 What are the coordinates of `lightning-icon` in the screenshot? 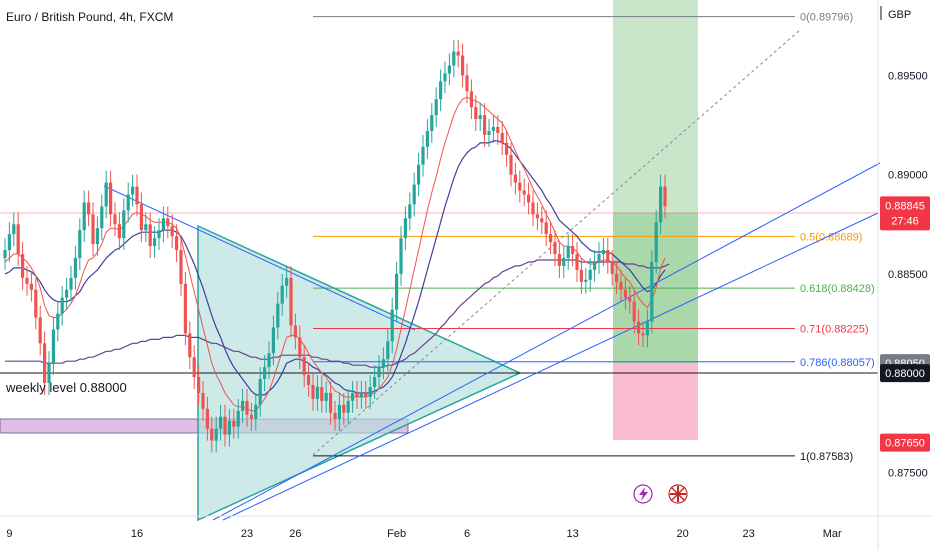 It's located at (643, 494).